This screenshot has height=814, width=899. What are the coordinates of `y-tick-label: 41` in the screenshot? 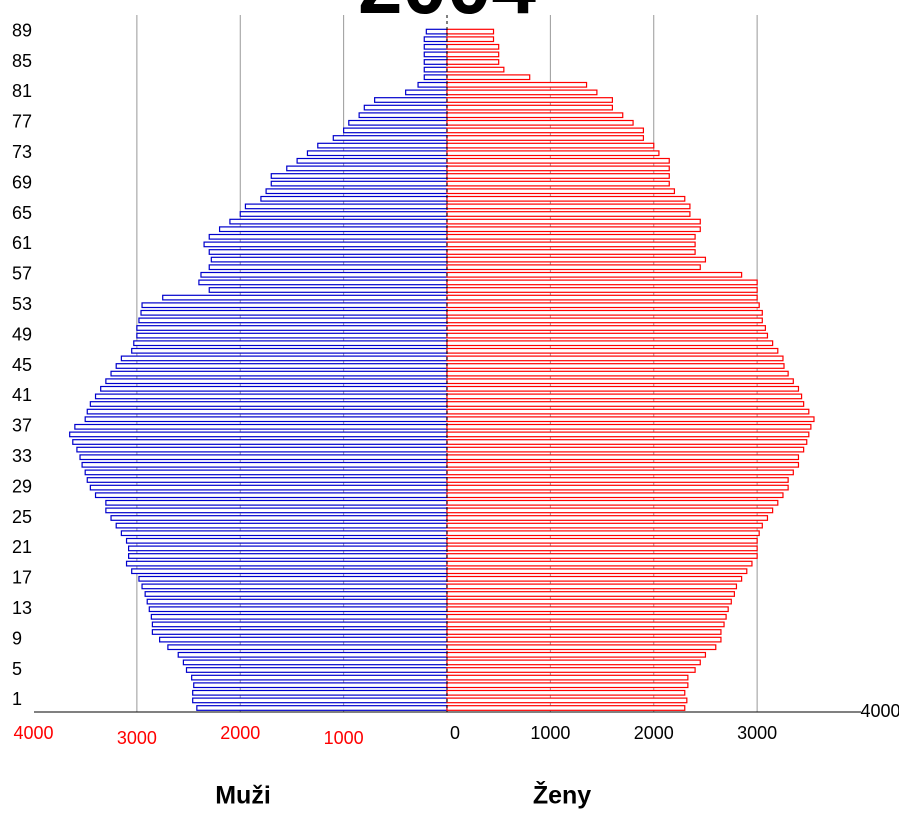 It's located at (22, 395).